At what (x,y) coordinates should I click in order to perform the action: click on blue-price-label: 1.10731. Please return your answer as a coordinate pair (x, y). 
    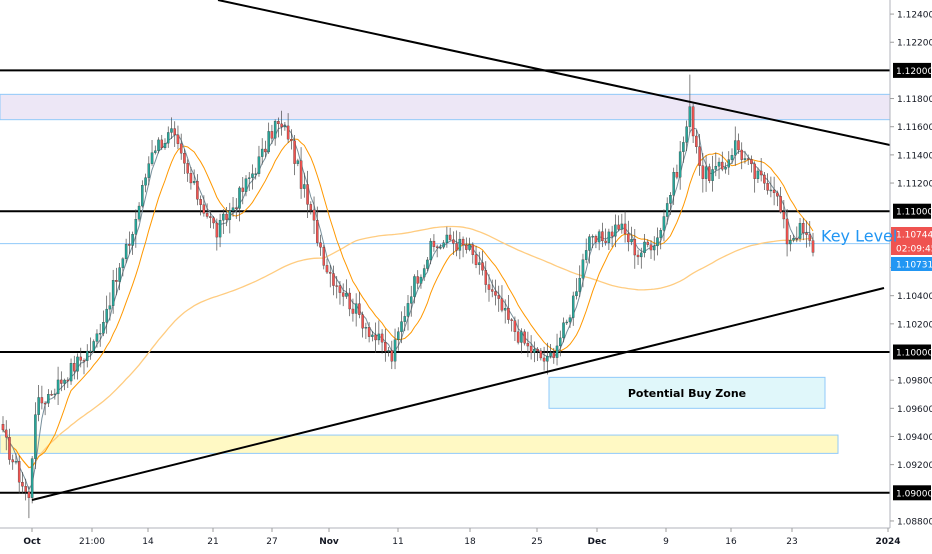
    Looking at the image, I should click on (914, 266).